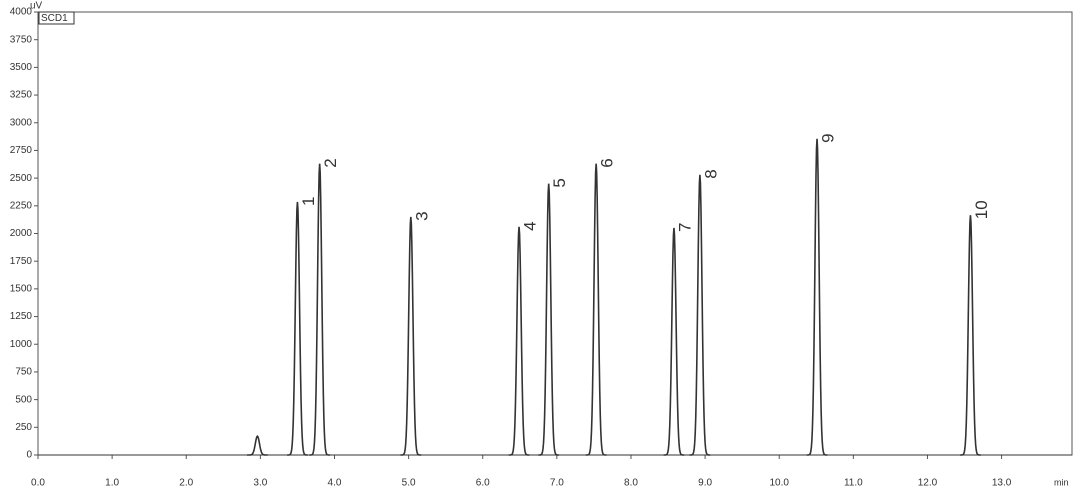 The width and height of the screenshot is (1080, 492). Describe the element at coordinates (21, 344) in the screenshot. I see `y-tick-label: 1000` at that location.